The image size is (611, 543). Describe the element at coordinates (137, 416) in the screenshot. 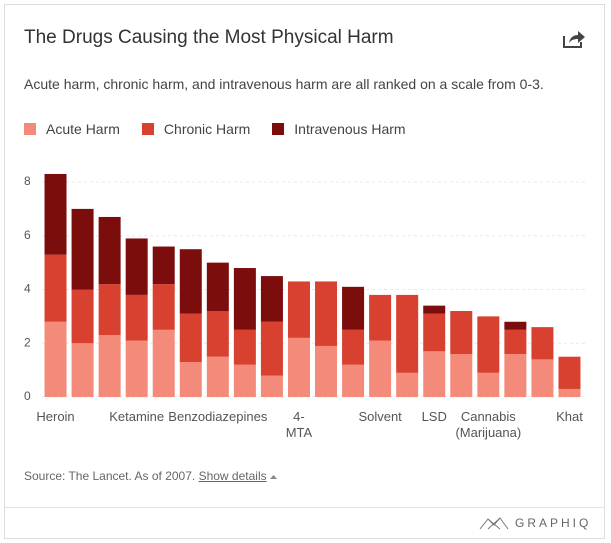

I see `x-tick-label: Ketamine` at that location.